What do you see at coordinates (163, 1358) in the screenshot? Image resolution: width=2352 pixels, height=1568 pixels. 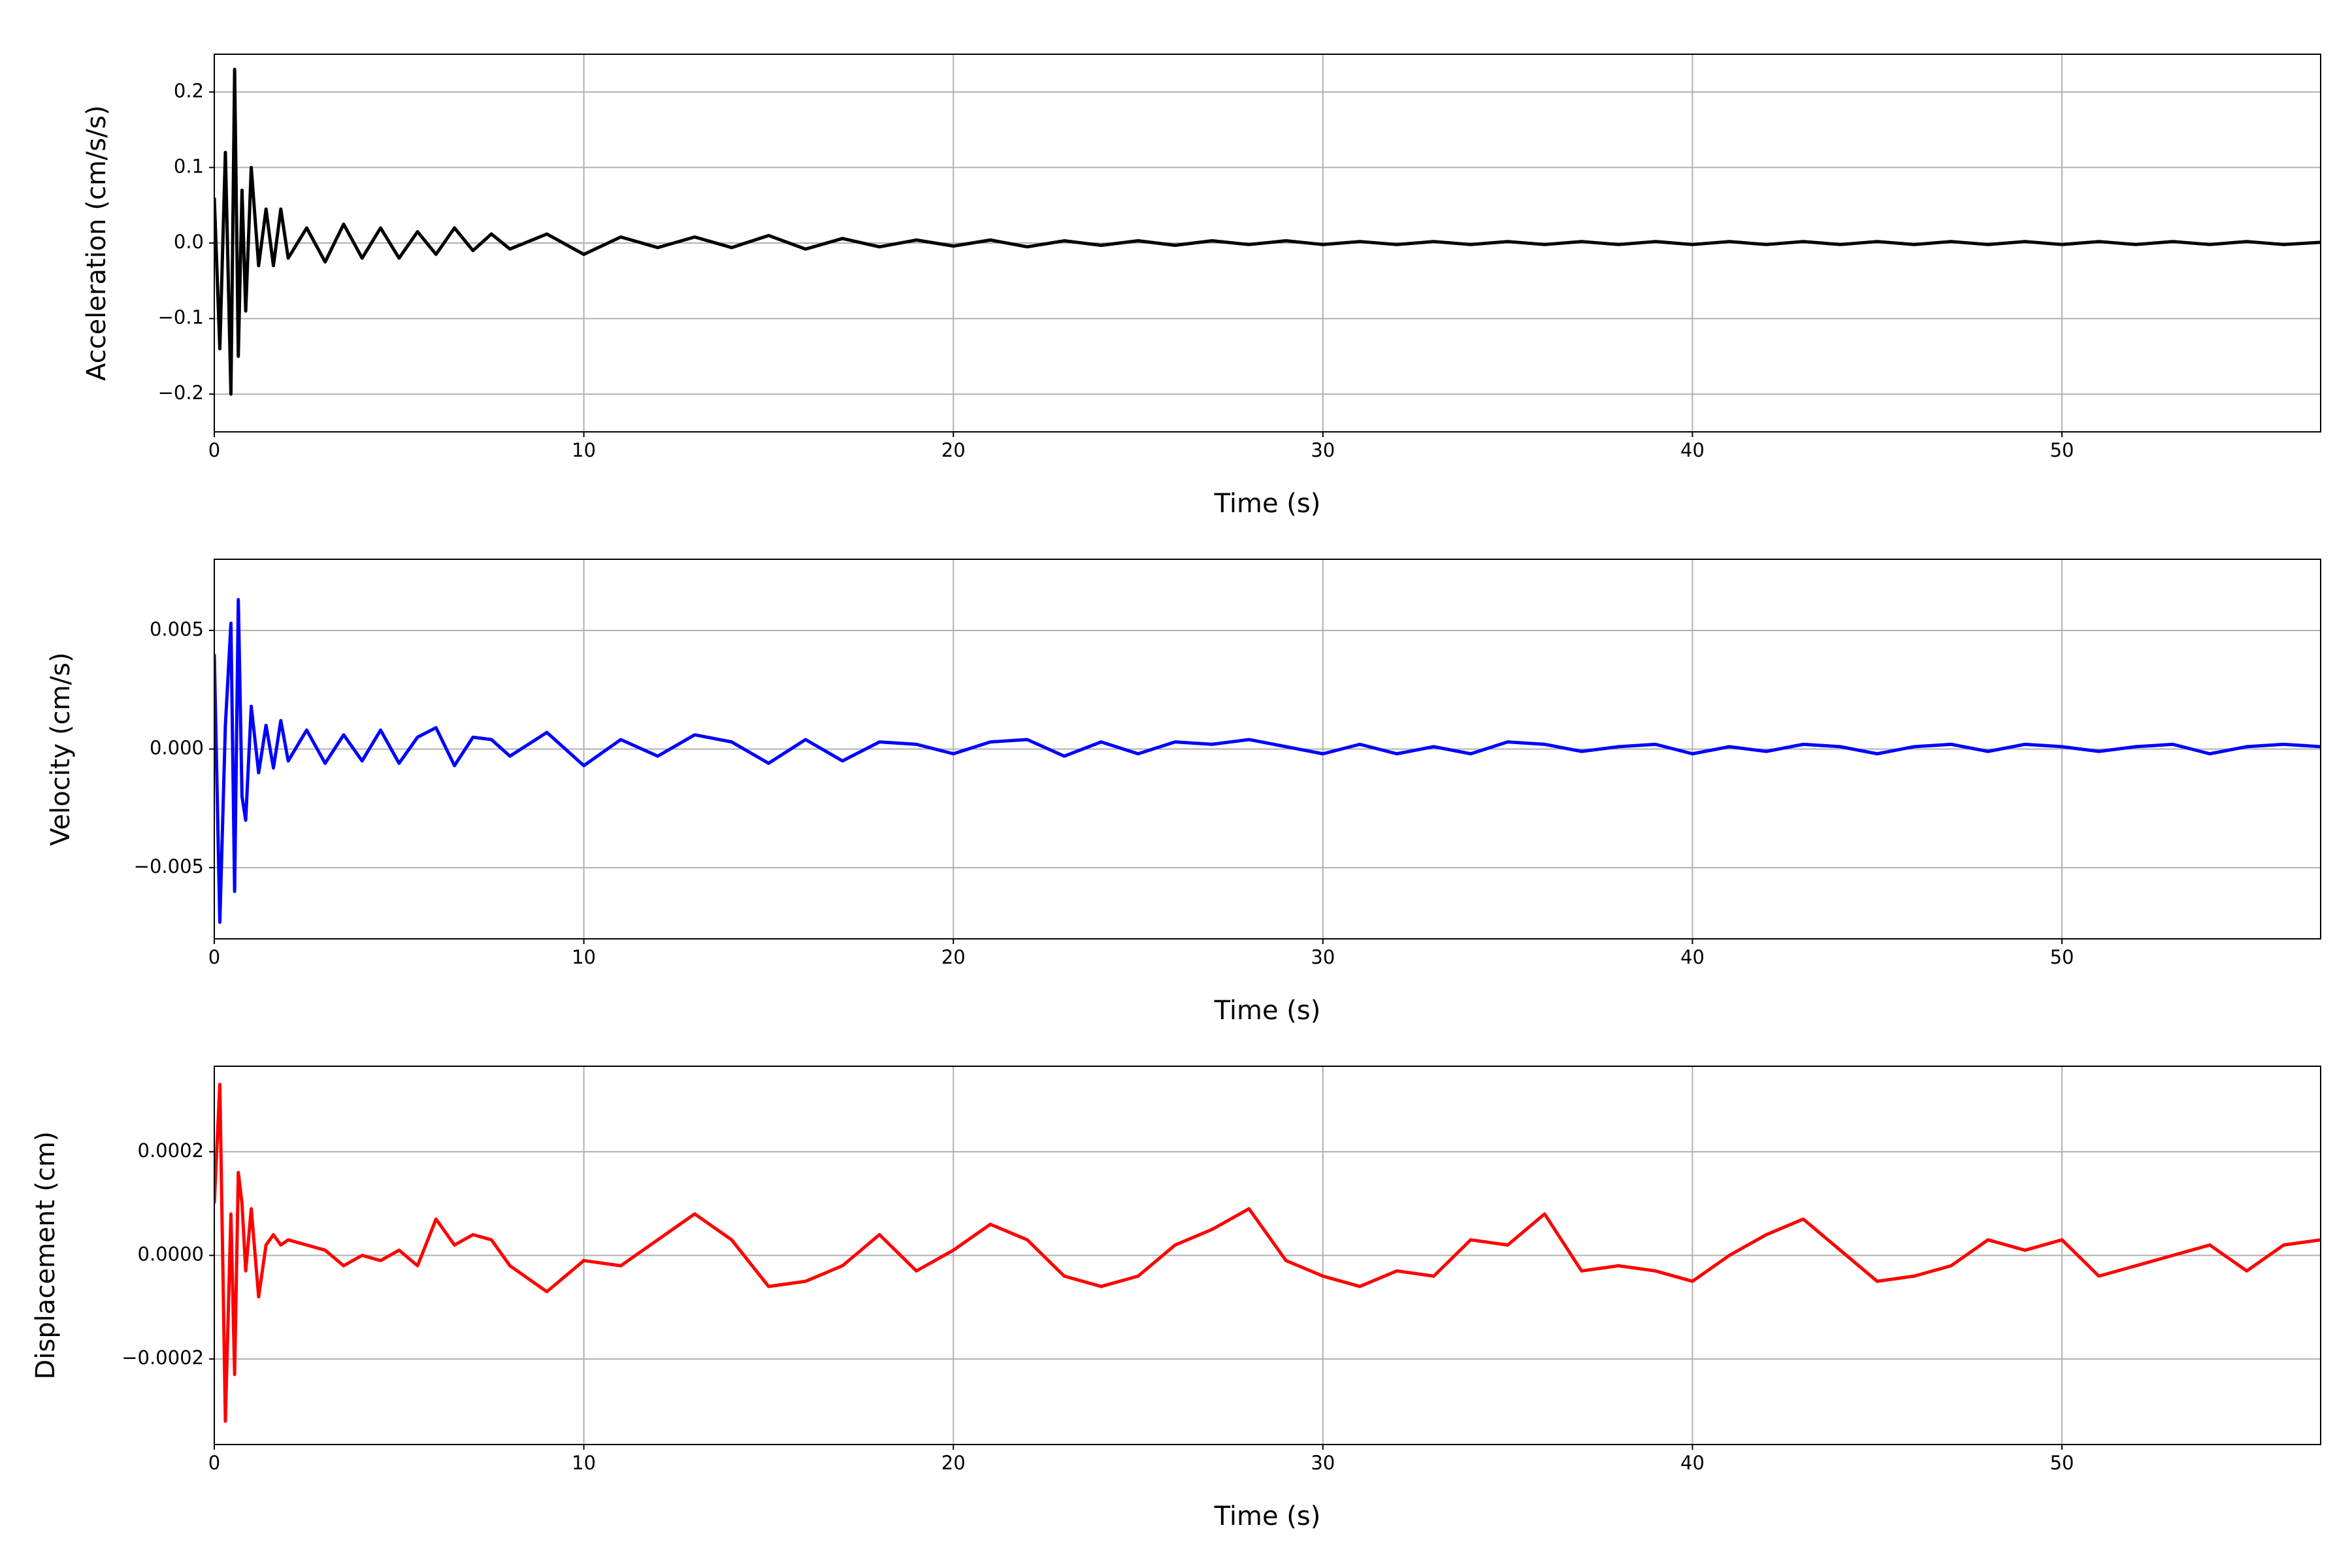 I see `y-tick-label: −0.0002` at bounding box center [163, 1358].